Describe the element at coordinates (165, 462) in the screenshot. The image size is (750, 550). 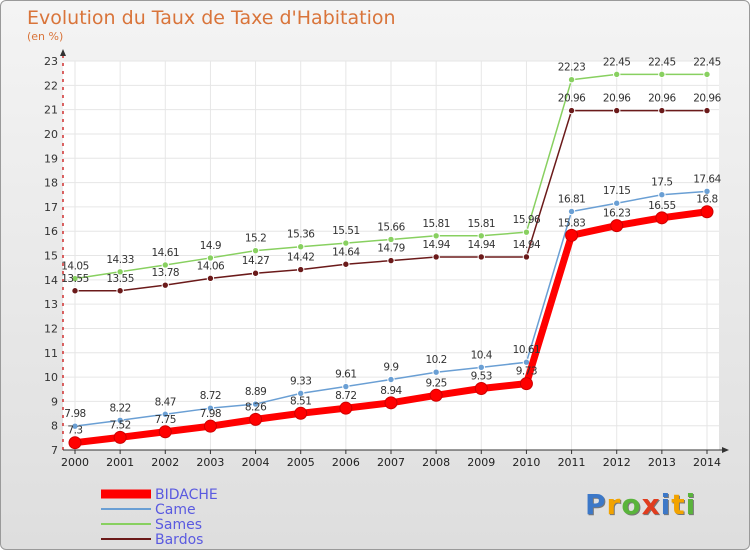
I see `x-tick-label: 2002` at that location.